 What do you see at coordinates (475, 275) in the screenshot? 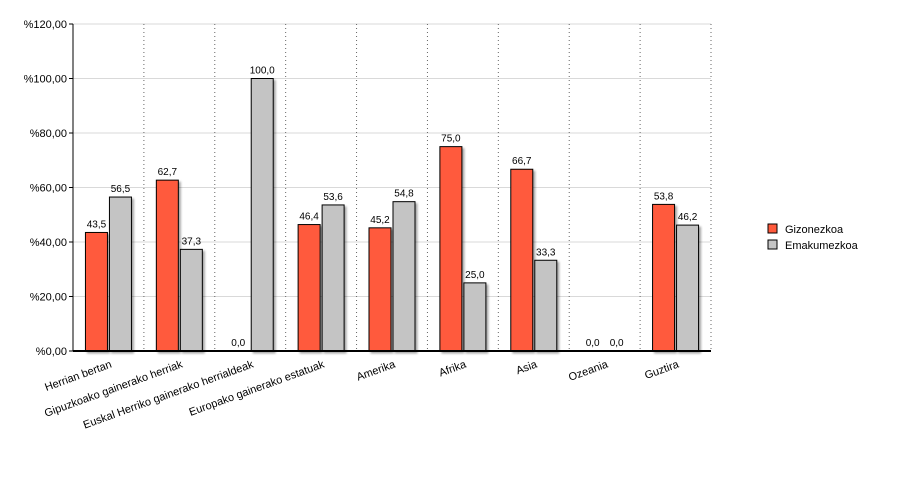
I see `data-label: 25,0` at bounding box center [475, 275].